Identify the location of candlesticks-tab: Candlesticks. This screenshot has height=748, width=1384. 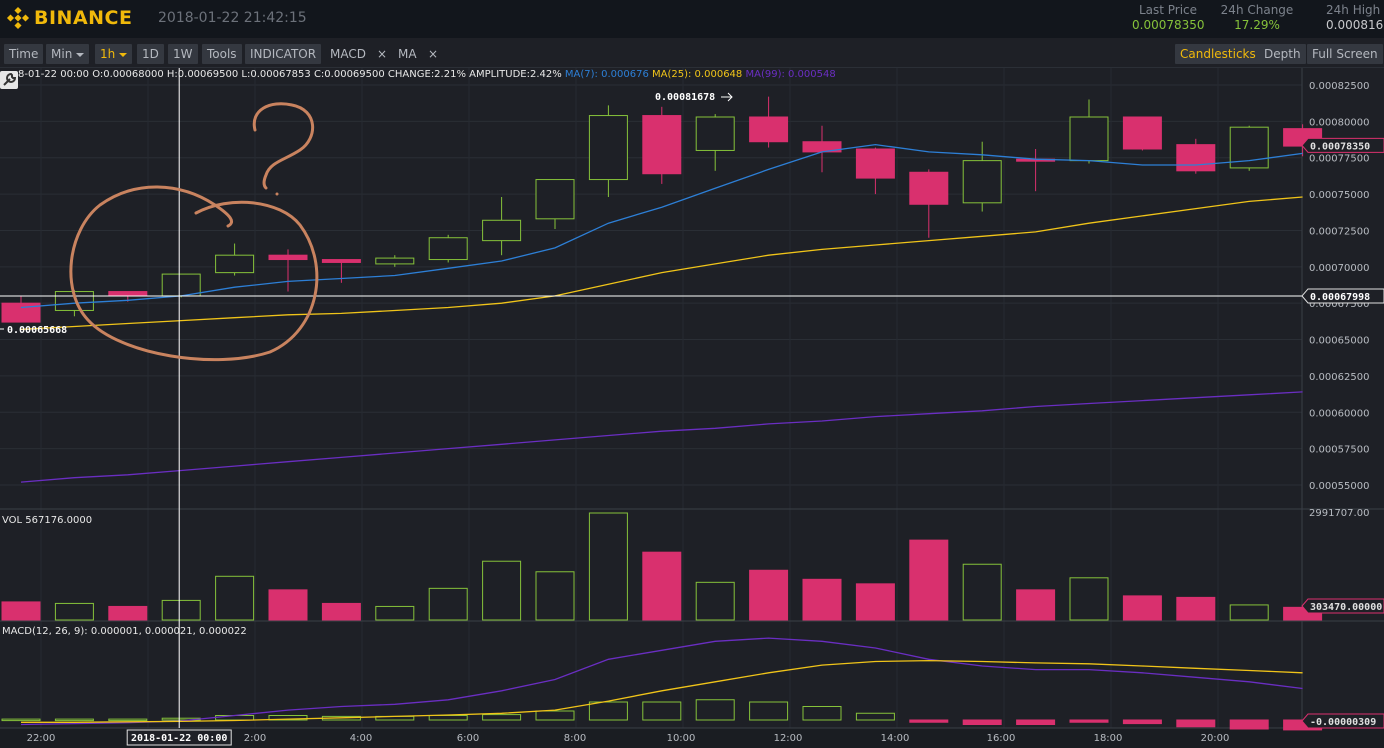
(1218, 54).